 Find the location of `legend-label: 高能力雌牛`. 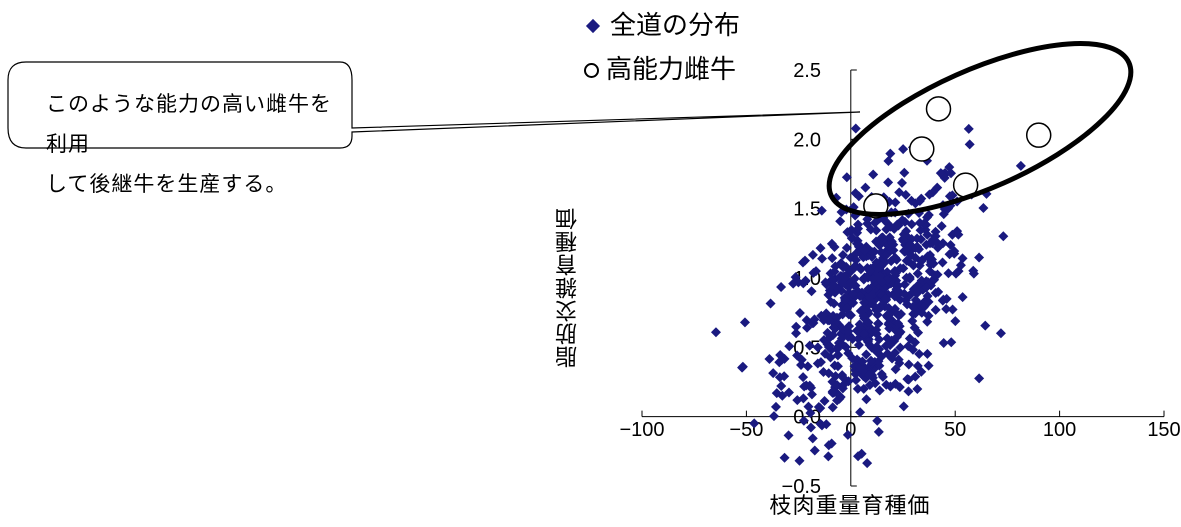

legend-label: 高能力雌牛 is located at coordinates (671, 70).